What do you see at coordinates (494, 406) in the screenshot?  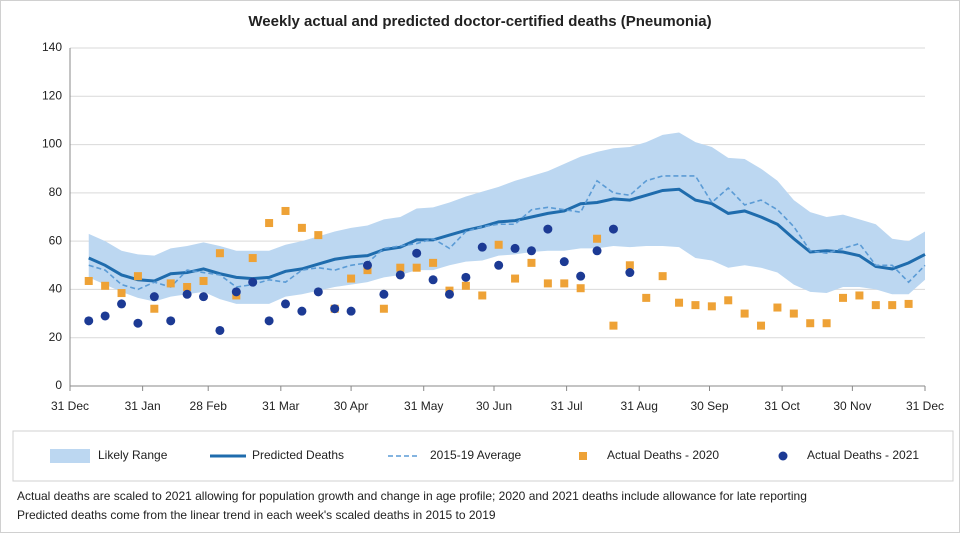 I see `x-tick-label: 30 Jun` at bounding box center [494, 406].